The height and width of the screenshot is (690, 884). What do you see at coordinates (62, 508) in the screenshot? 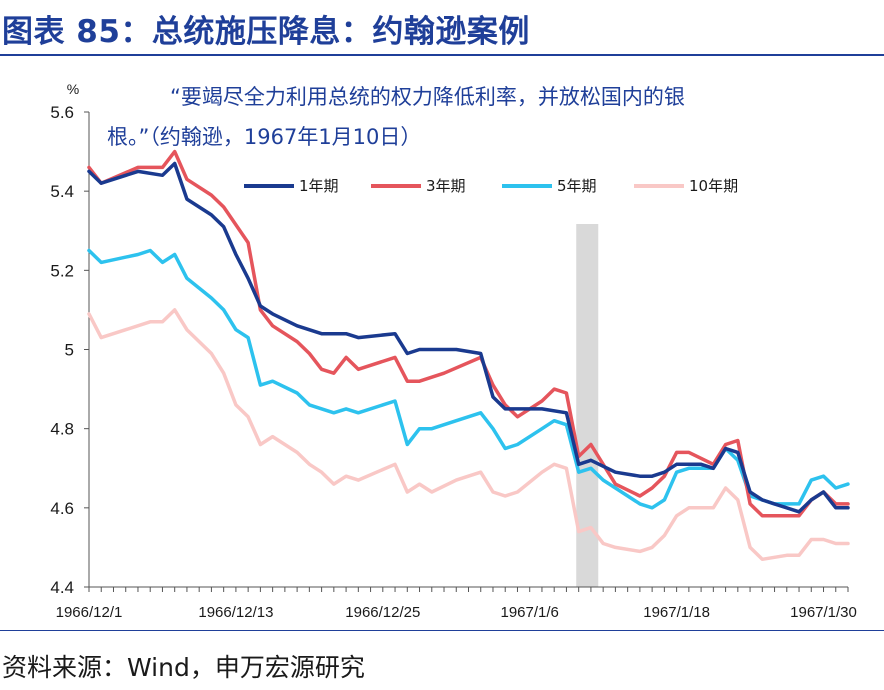
I see `y-tick-label: 4.6` at bounding box center [62, 508].